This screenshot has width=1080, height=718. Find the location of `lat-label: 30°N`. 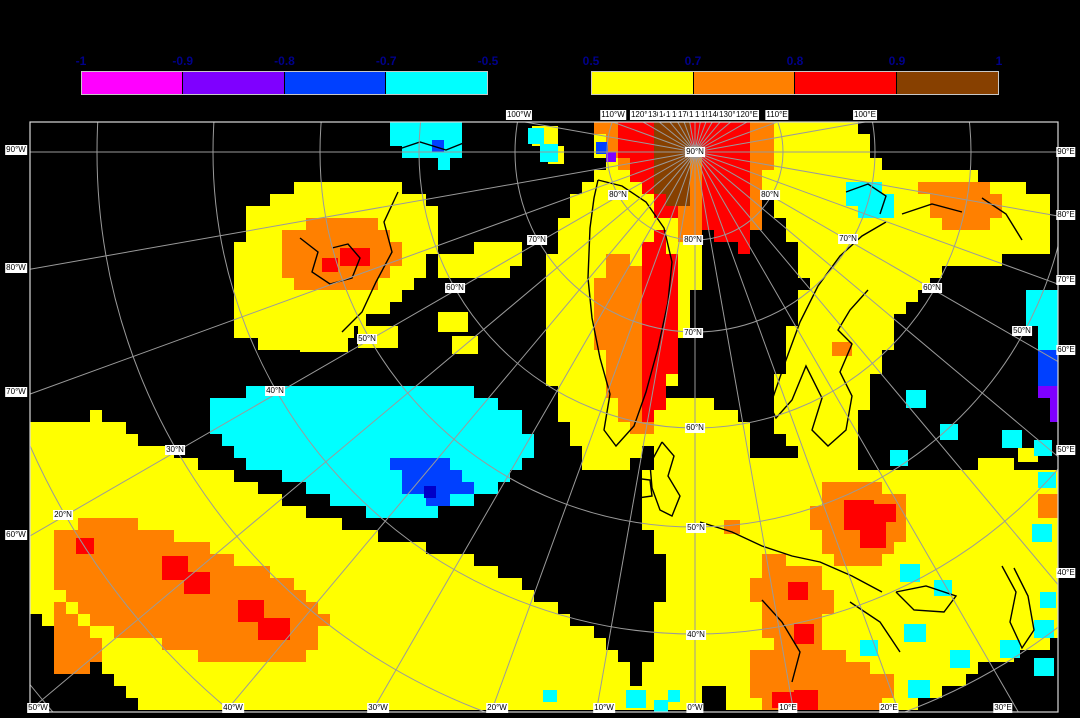

lat-label: 30°N is located at coordinates (175, 450).